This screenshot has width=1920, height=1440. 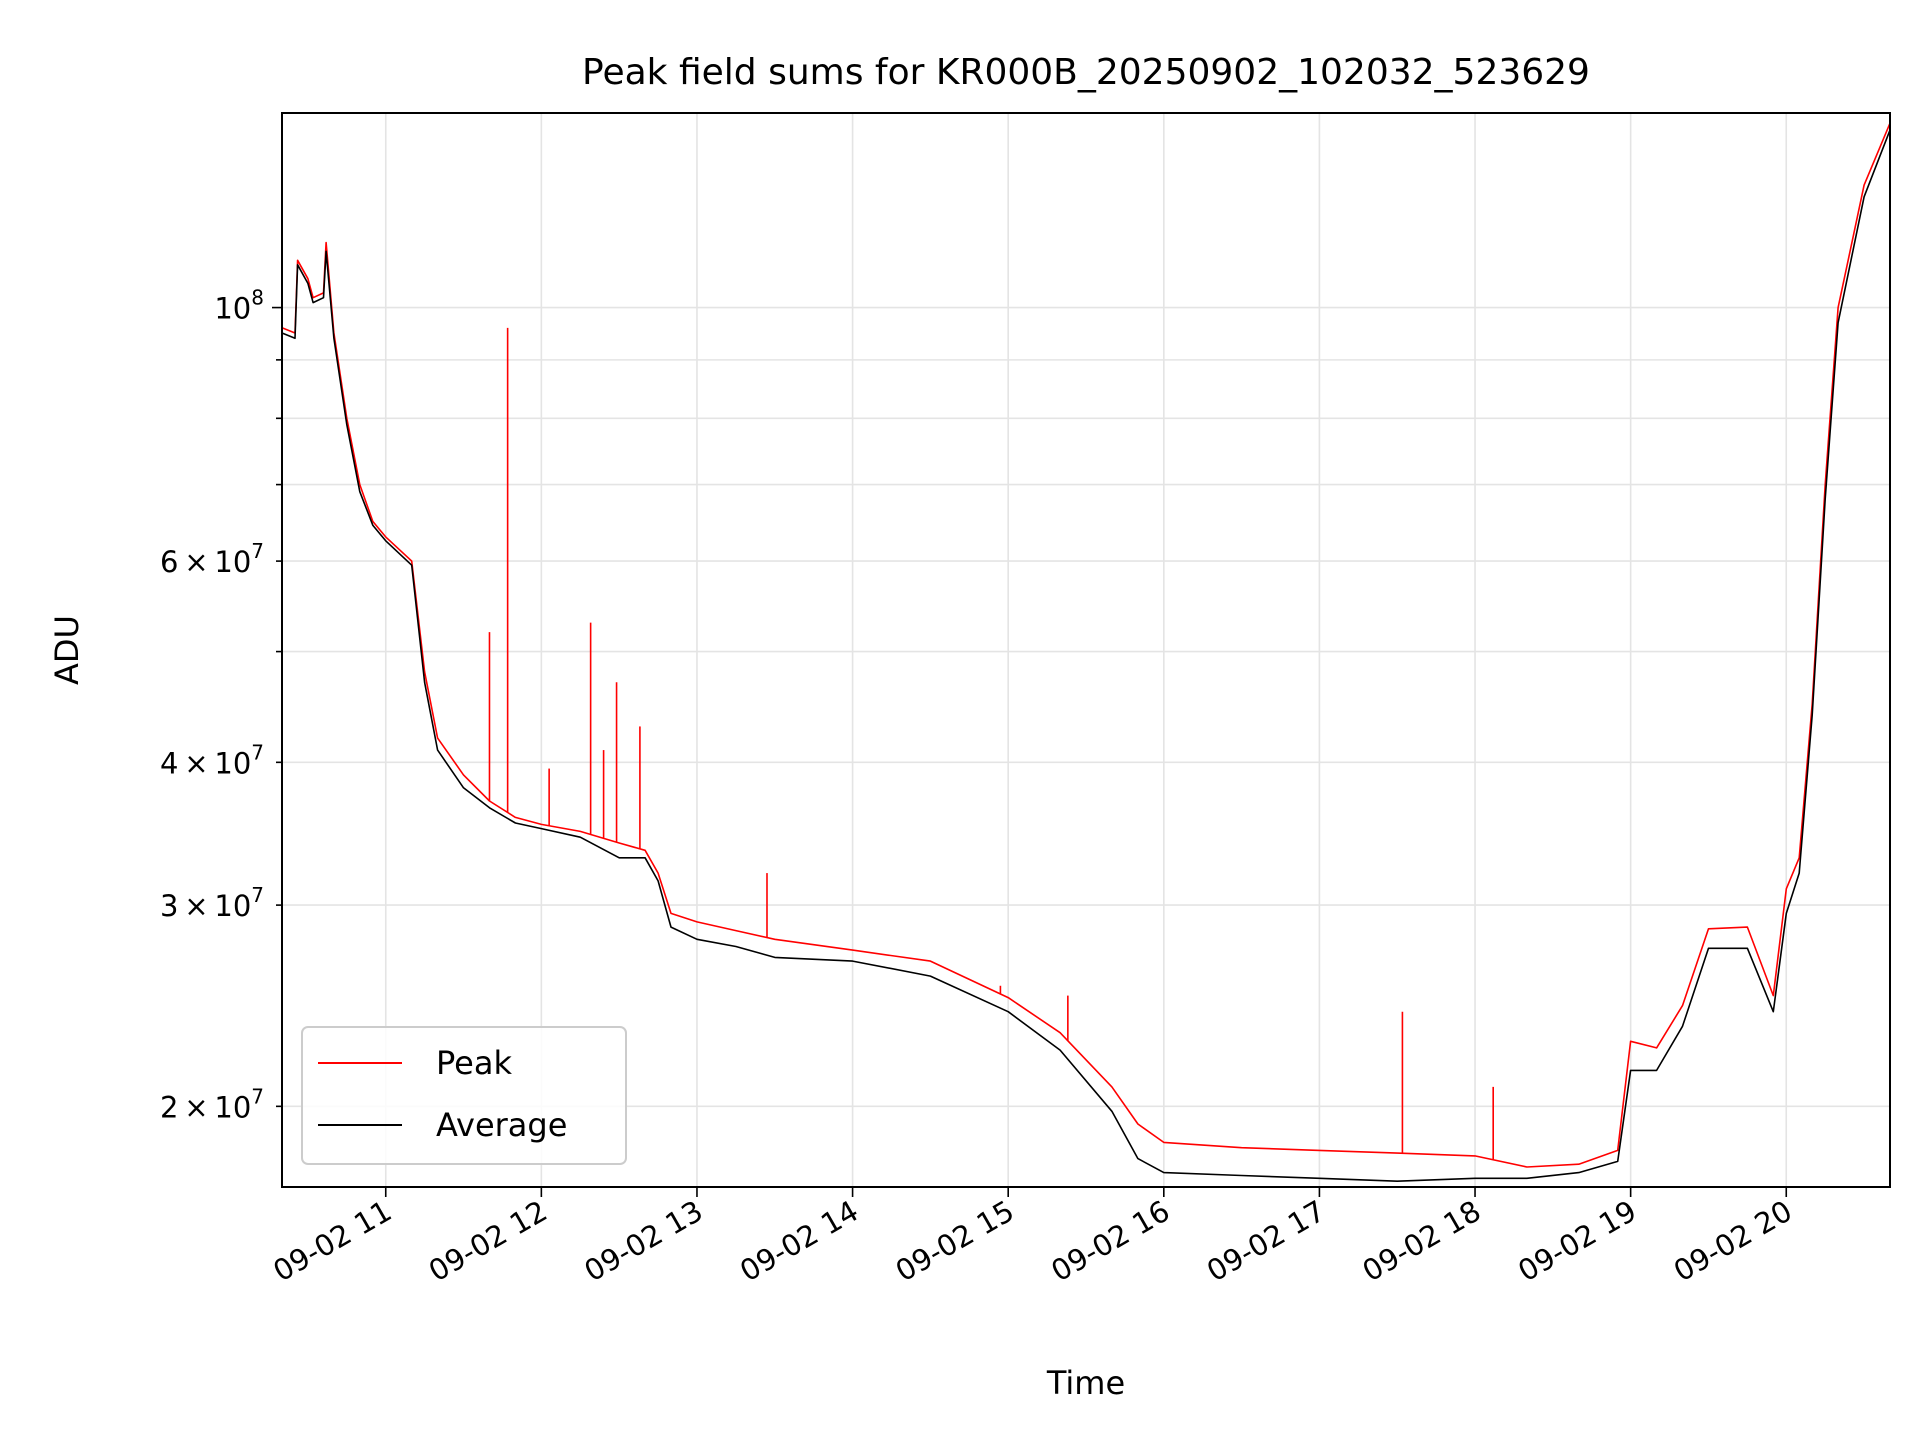 I want to click on y-axis: 2 × 107 3 × 107 4 × 107 6 × 107 108, so click(x=221, y=705).